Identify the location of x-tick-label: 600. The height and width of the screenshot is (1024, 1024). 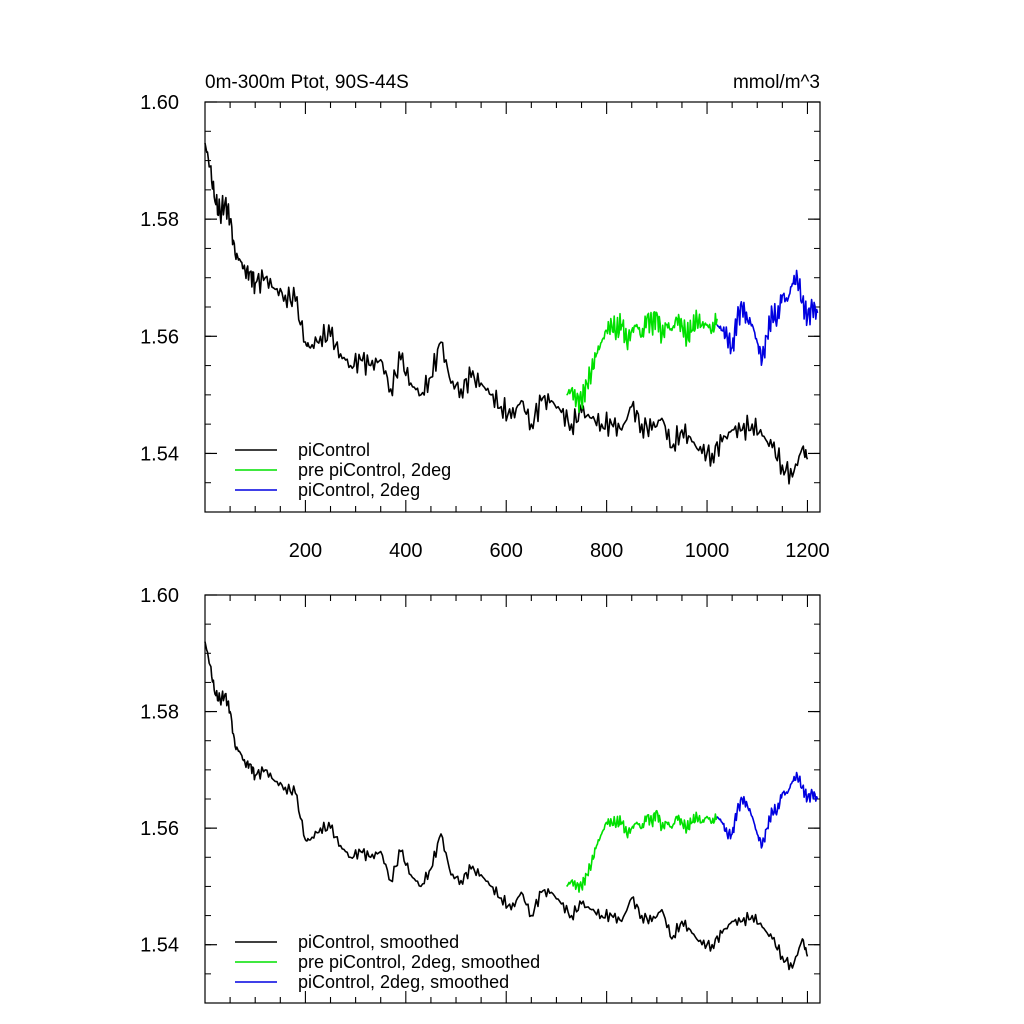
(506, 551).